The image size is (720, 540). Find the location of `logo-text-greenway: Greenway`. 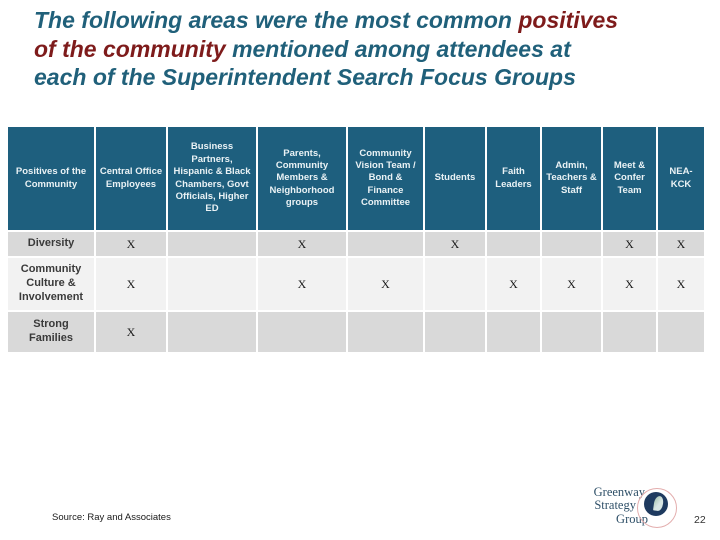

logo-text-greenway: Greenway is located at coordinates (619, 492).